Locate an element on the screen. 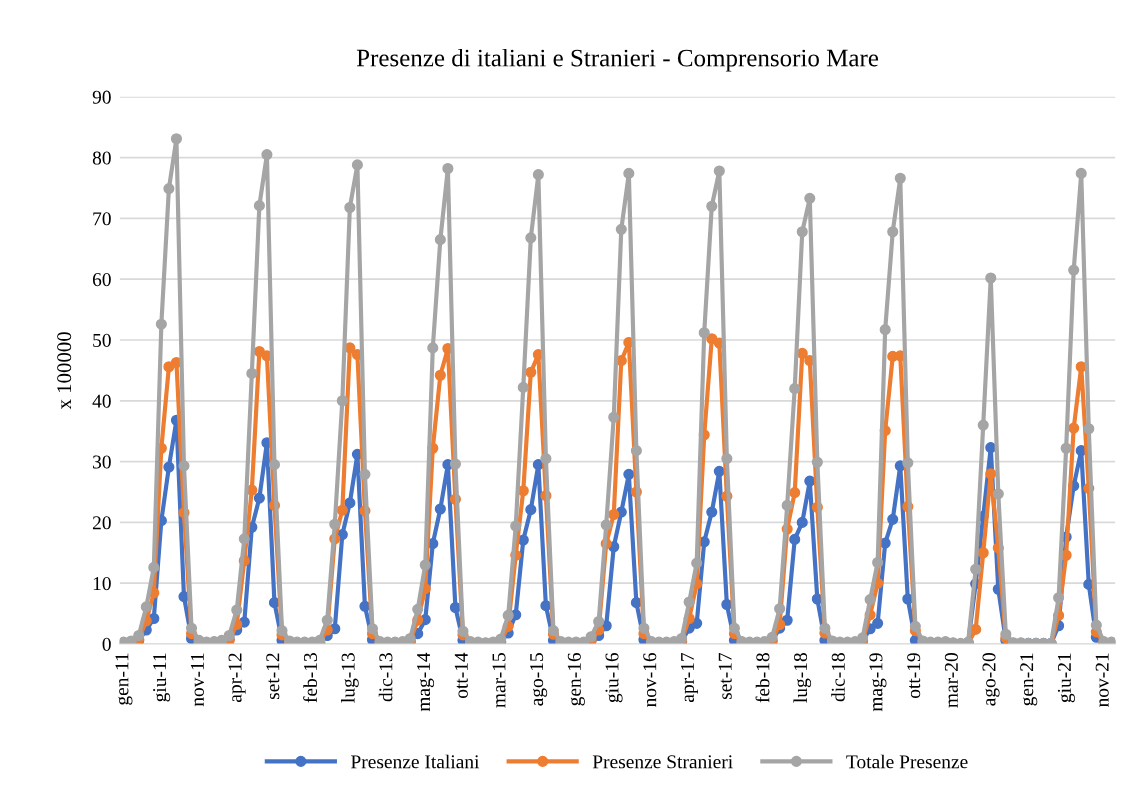 The width and height of the screenshot is (1131, 800). x-tick-label: lug-18 is located at coordinates (802, 678).